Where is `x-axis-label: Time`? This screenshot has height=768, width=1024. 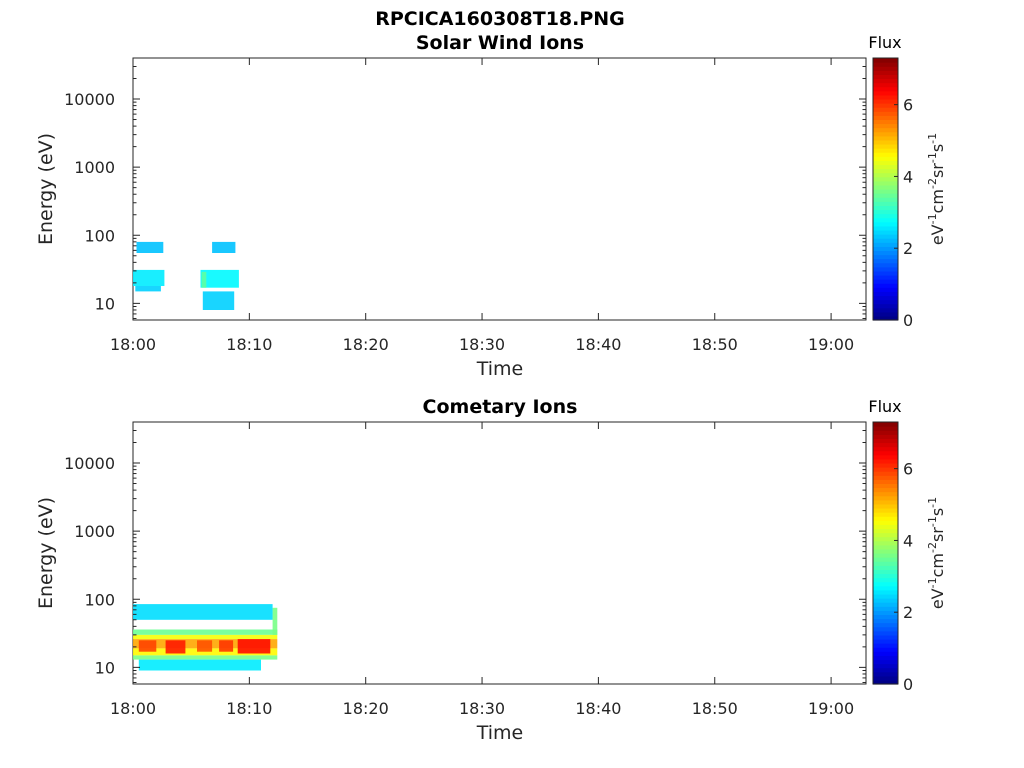 x-axis-label: Time is located at coordinates (500, 733).